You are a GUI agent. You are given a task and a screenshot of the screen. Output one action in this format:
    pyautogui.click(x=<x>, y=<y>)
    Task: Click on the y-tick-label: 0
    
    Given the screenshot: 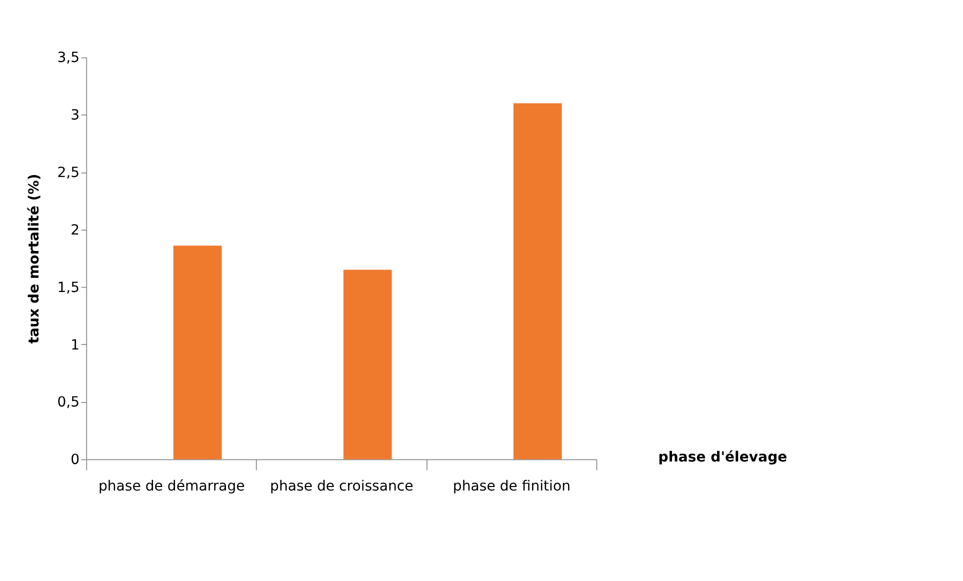 What is the action you would take?
    pyautogui.click(x=75, y=460)
    